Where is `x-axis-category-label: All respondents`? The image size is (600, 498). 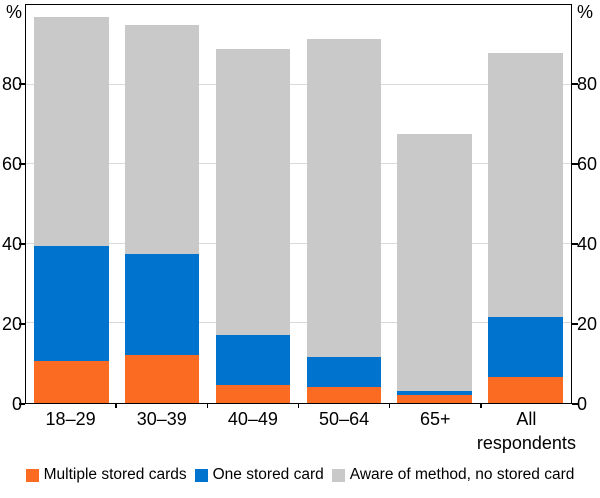 x-axis-category-label: All respondents is located at coordinates (526, 431).